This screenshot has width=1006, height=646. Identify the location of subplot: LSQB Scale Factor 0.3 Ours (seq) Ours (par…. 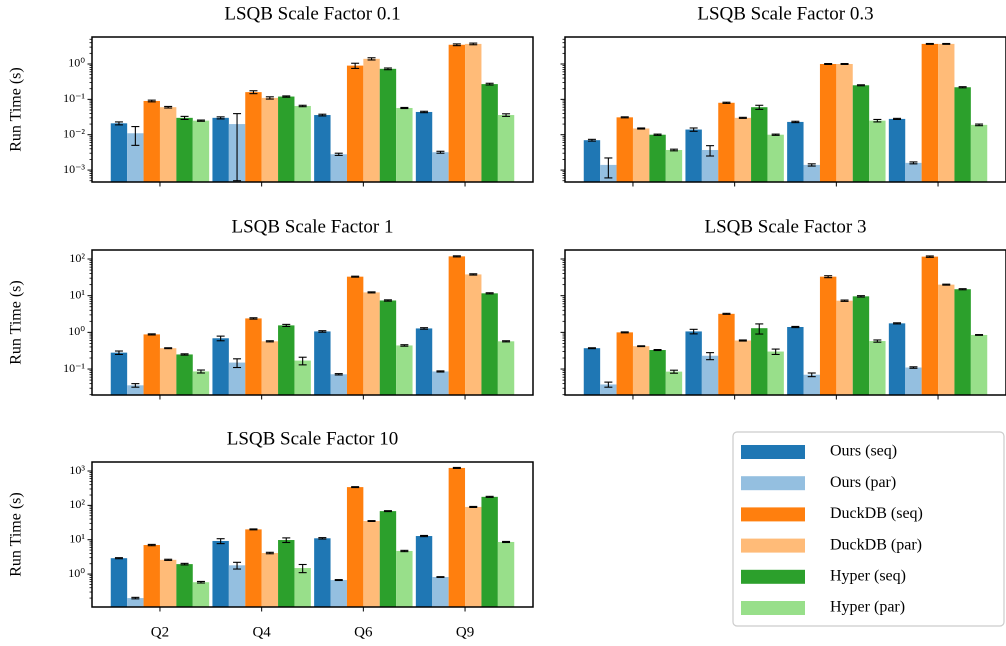
(783, 95).